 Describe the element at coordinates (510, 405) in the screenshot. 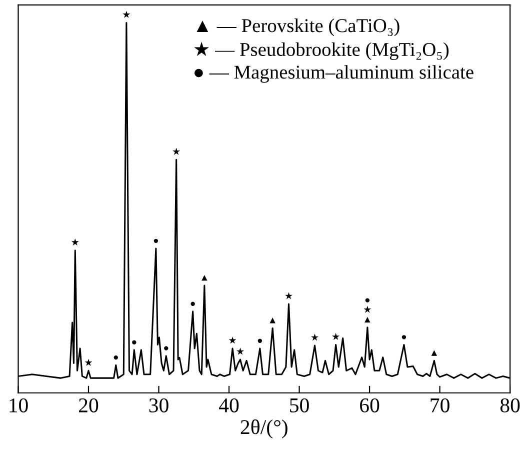

I see `x-tick-label: 80` at that location.